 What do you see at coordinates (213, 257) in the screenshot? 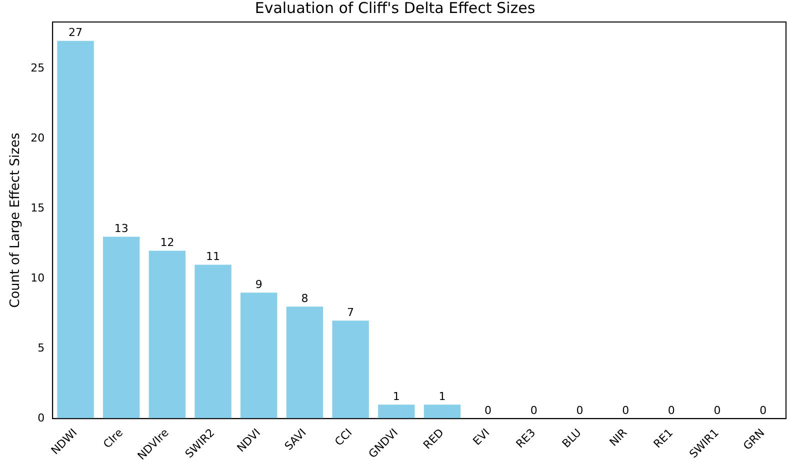
I see `data-label: 11` at bounding box center [213, 257].